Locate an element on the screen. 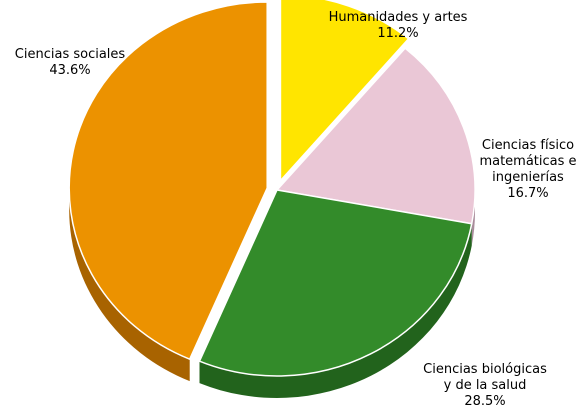 The image size is (579, 417). slice-label-biologicas-line-2: y de la salud is located at coordinates (485, 385).